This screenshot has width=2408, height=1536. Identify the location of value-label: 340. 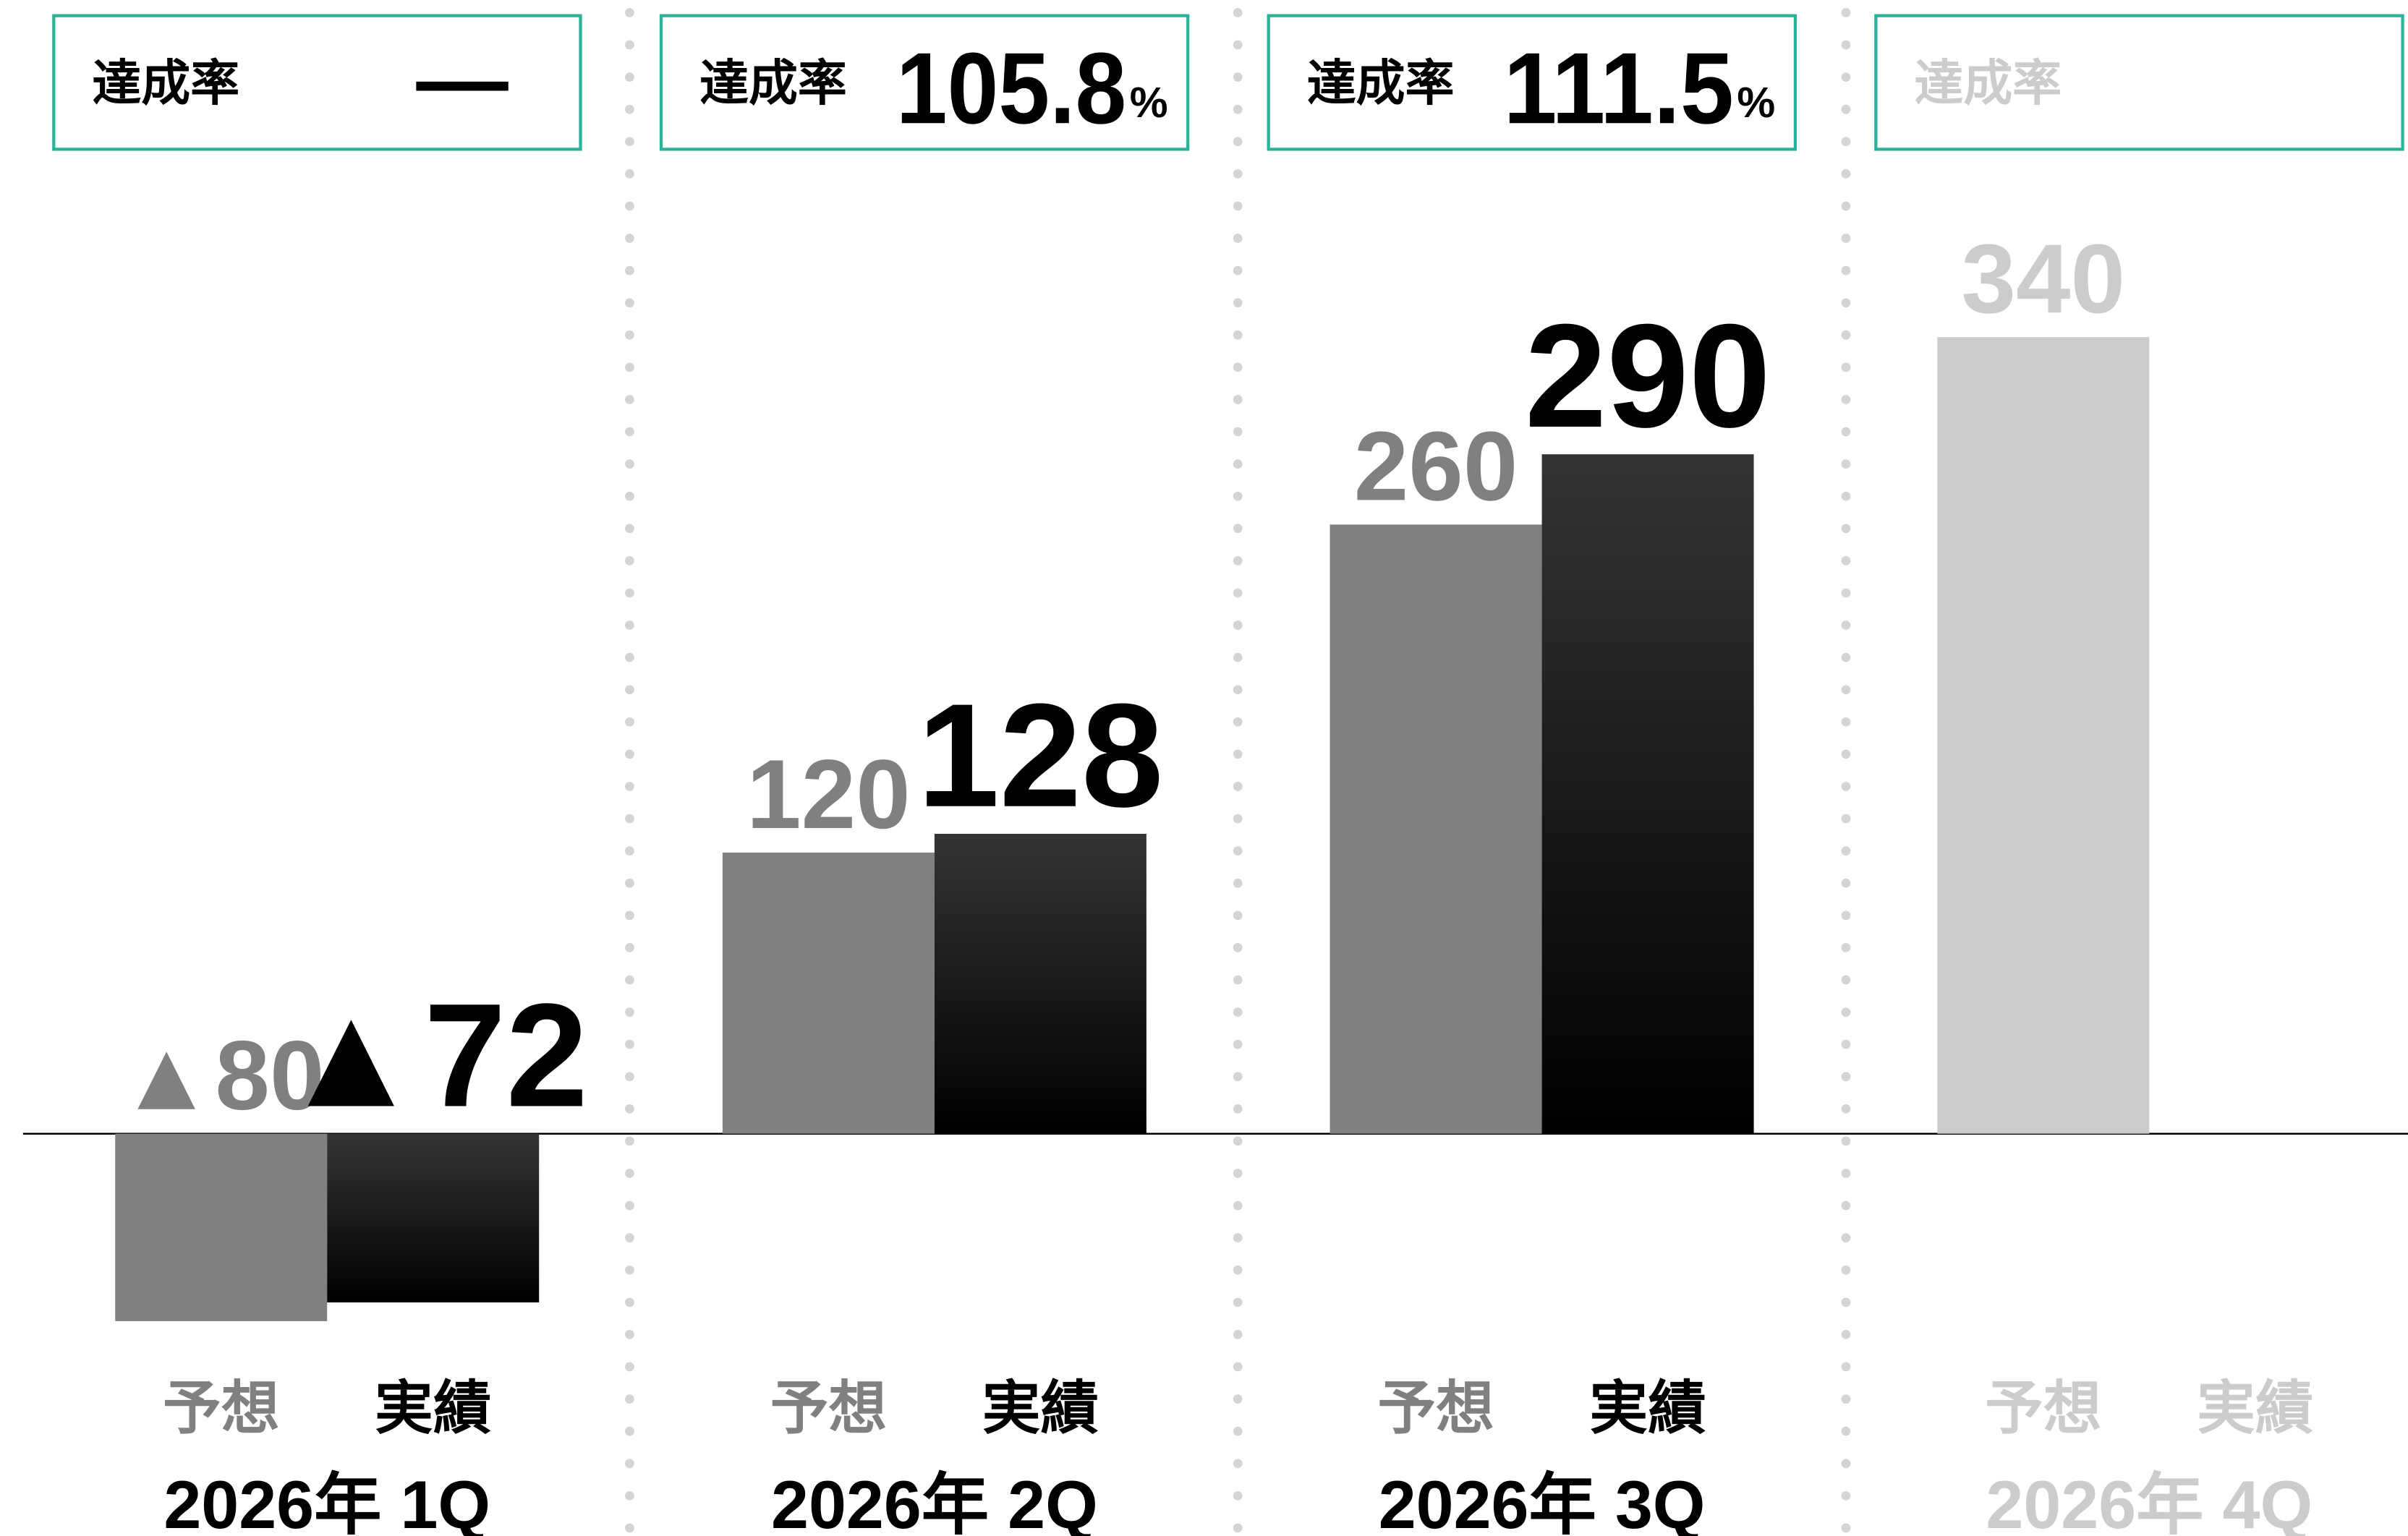
(2043, 278).